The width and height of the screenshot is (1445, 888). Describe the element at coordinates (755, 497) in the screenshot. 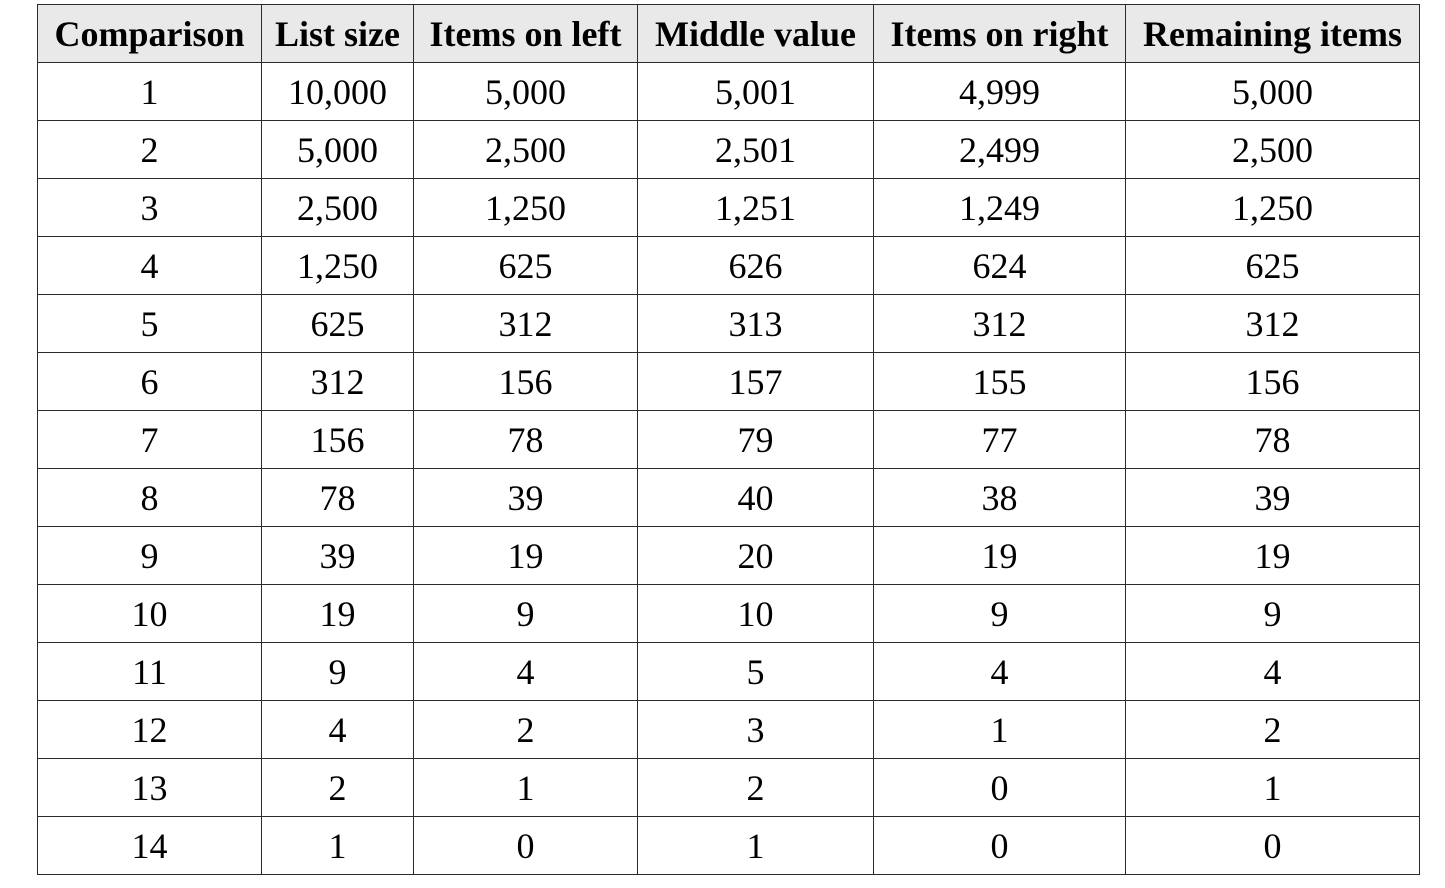

I see `cell-middle-value: 40` at that location.